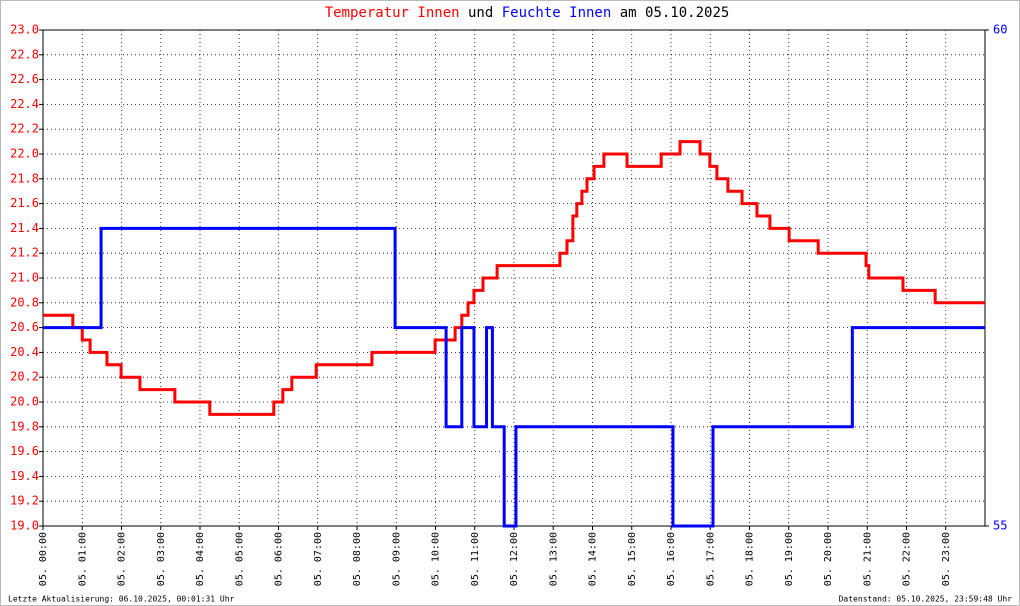 Image resolution: width=1020 pixels, height=606 pixels. I want to click on x-tick-label: 05. 07:00, so click(318, 559).